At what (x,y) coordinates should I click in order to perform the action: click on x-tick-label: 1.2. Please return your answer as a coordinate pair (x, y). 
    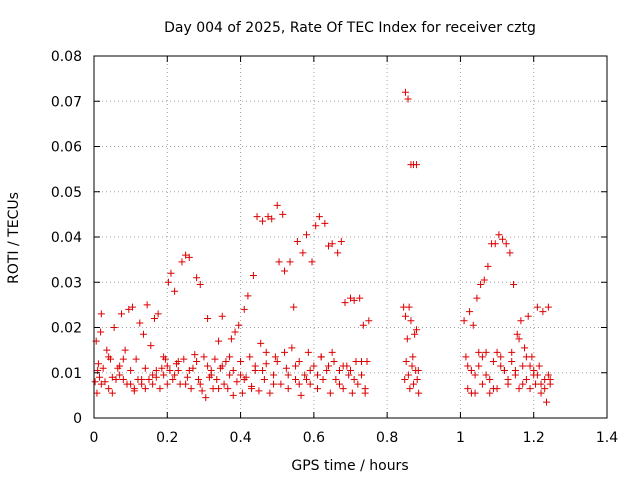
    Looking at the image, I should click on (534, 438).